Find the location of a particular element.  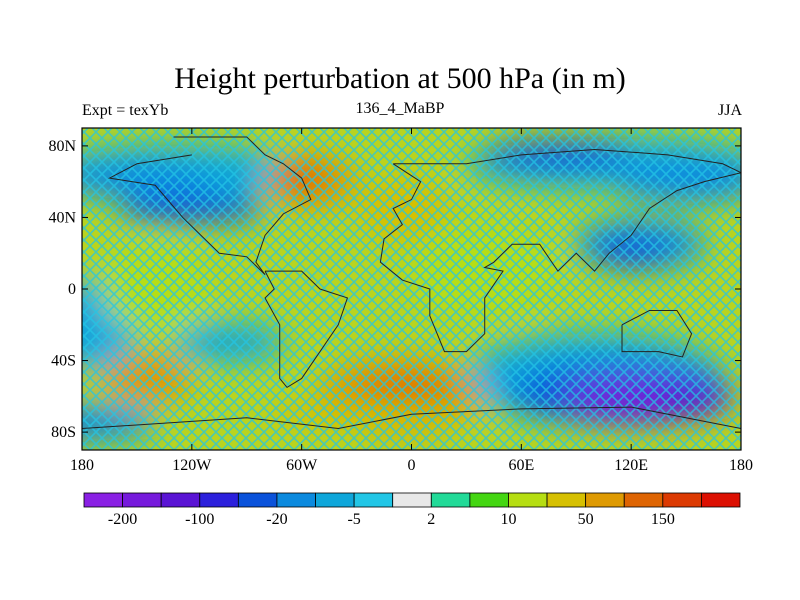

x-tick-label: 120E is located at coordinates (631, 465).